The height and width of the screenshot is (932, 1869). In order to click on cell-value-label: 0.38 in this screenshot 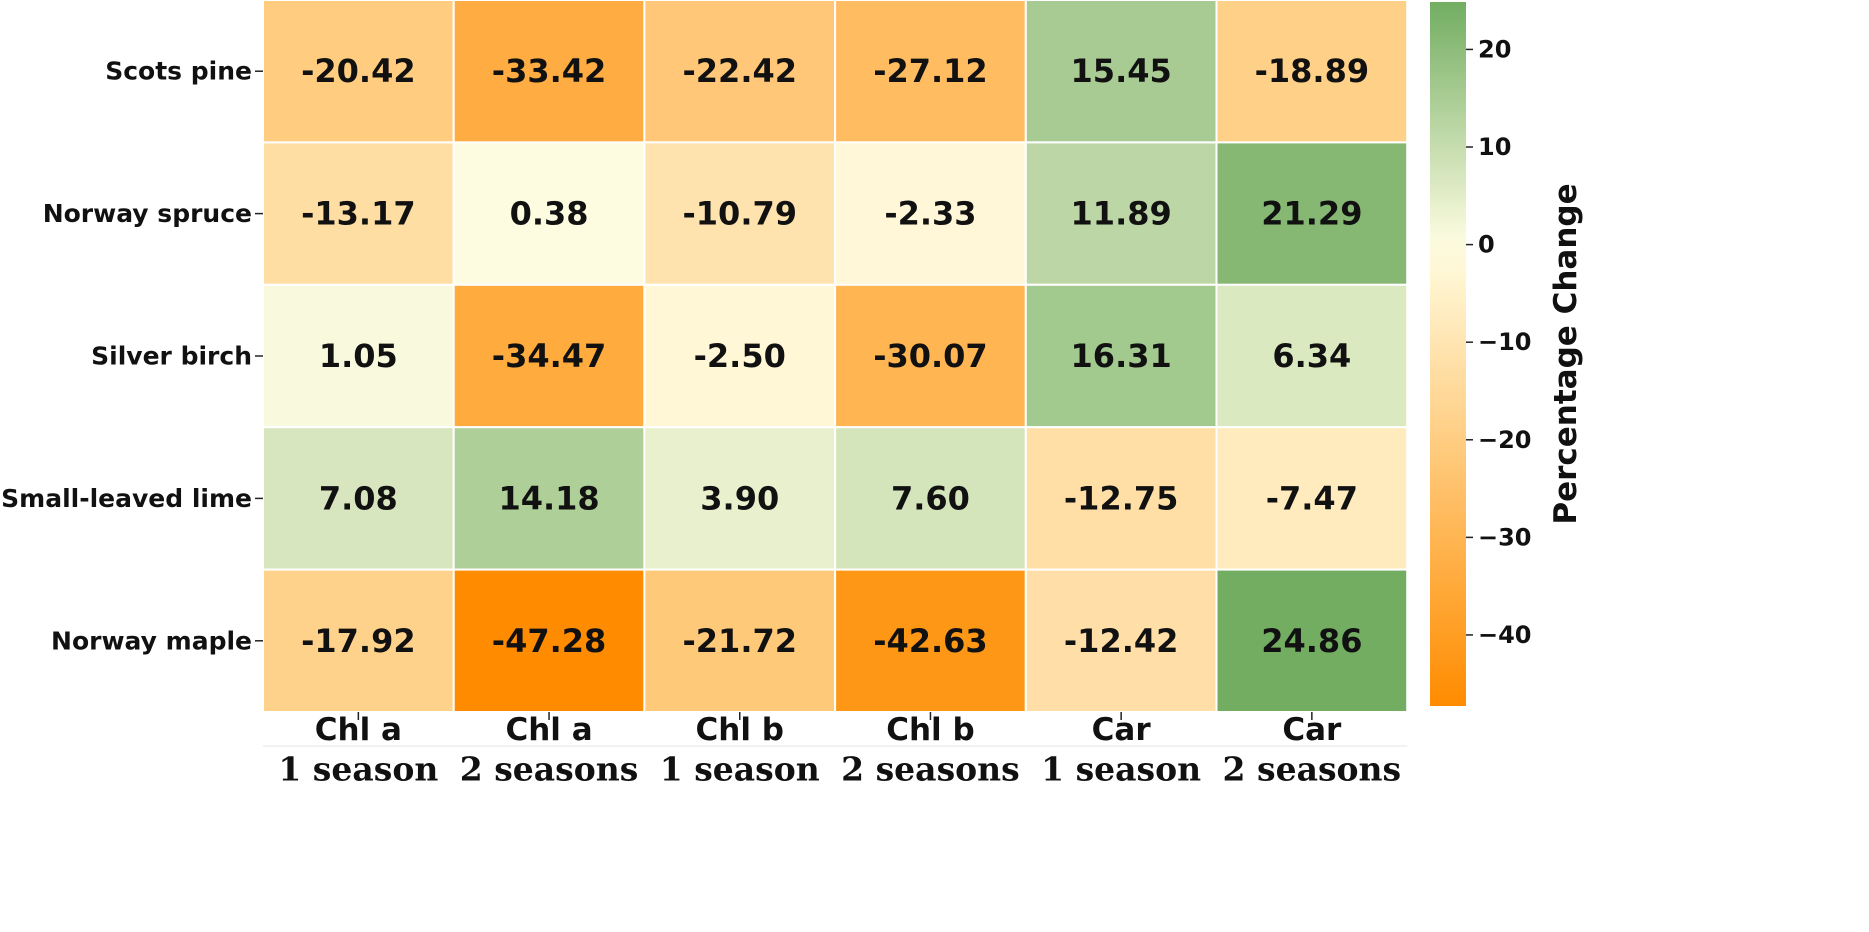, I will do `click(549, 214)`.